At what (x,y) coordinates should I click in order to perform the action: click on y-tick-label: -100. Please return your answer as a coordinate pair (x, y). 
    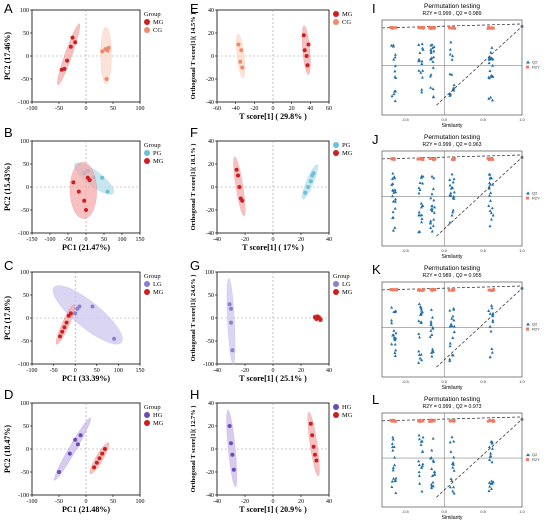
    Looking at the image, I should click on (23, 365).